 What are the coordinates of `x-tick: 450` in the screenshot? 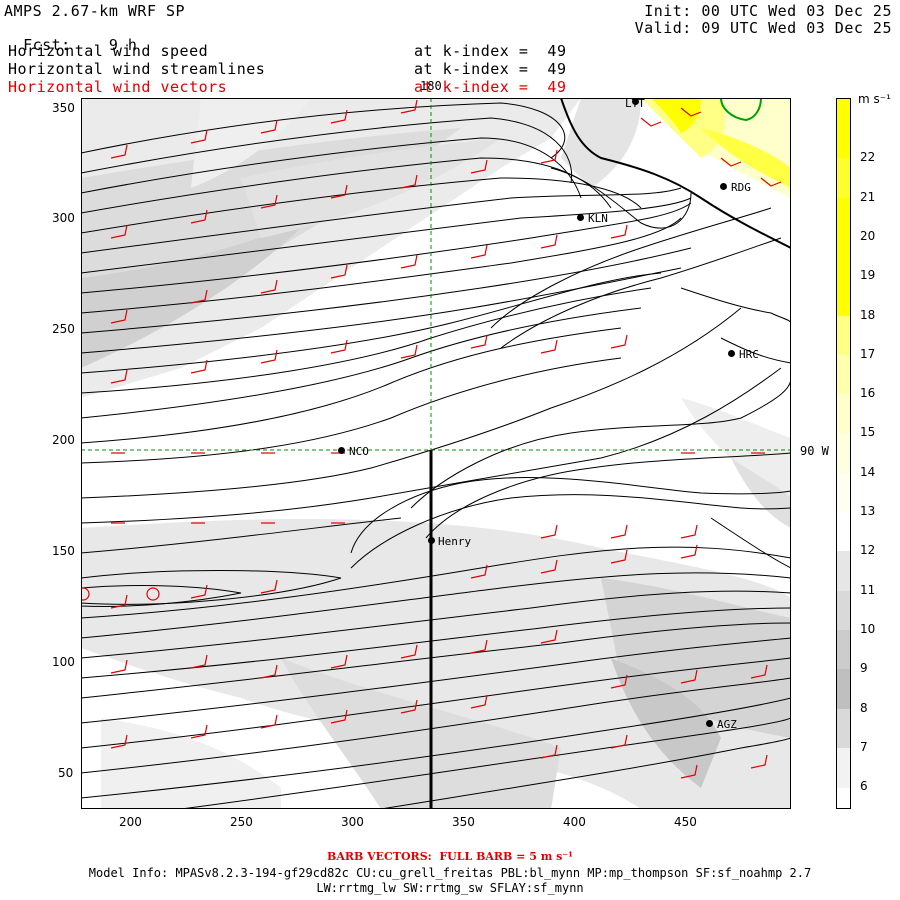 It's located at (685, 822).